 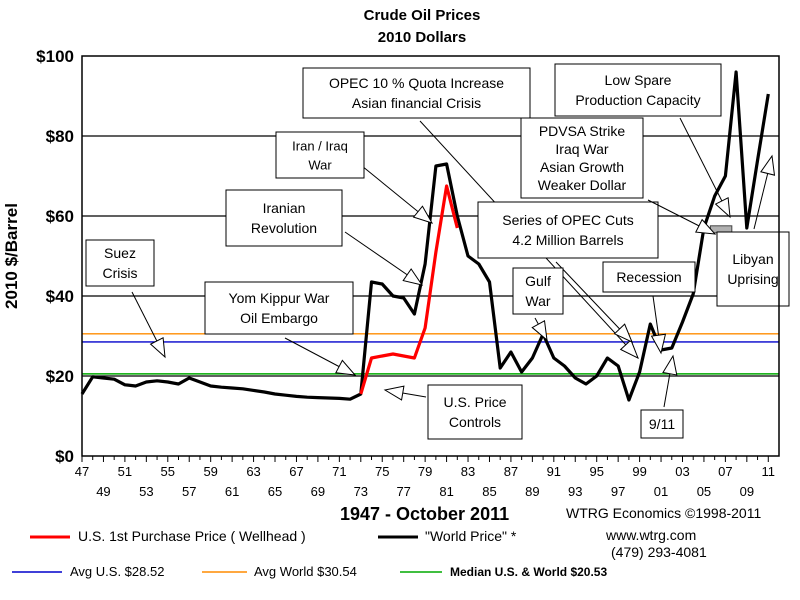 What do you see at coordinates (511, 471) in the screenshot?
I see `x-tick-label: 87` at bounding box center [511, 471].